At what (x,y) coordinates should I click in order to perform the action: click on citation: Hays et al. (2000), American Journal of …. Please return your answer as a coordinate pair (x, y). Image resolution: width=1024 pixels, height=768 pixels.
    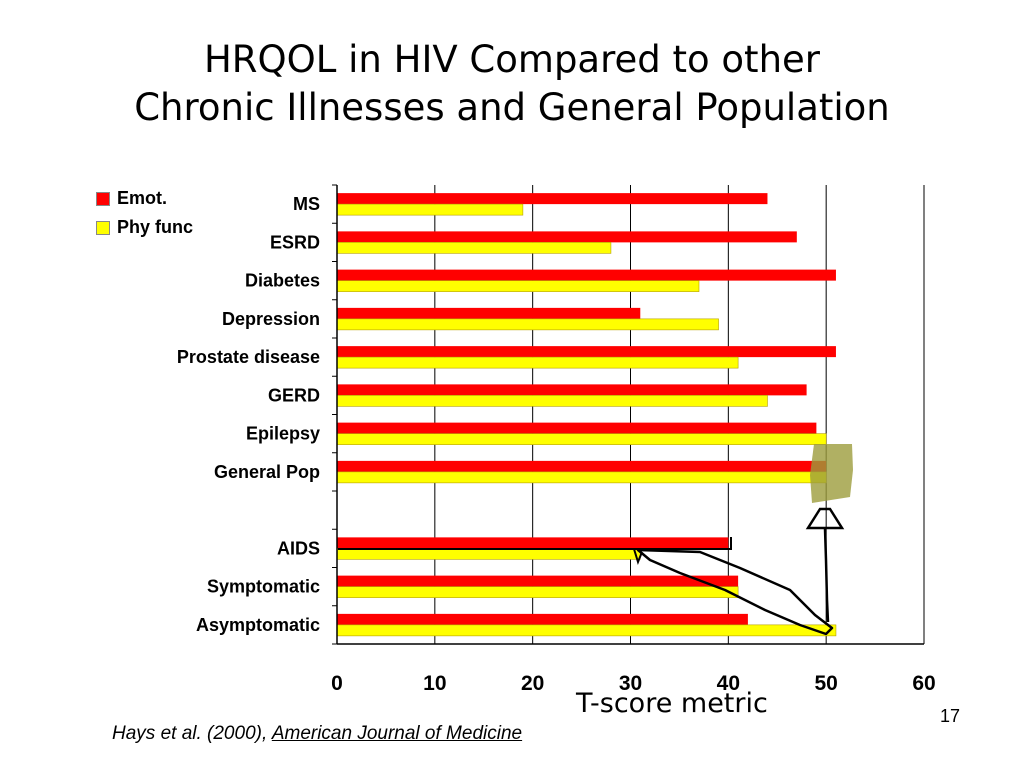
    Looking at the image, I should click on (317, 734).